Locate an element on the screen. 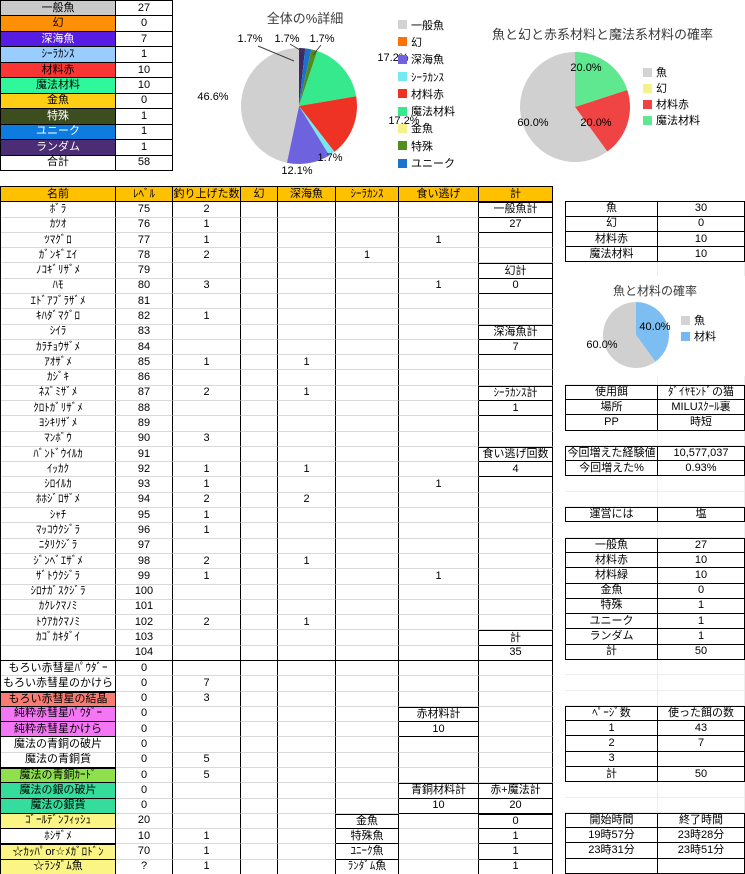  column-header: ﾚﾍﾞﾙ is located at coordinates (144, 195).